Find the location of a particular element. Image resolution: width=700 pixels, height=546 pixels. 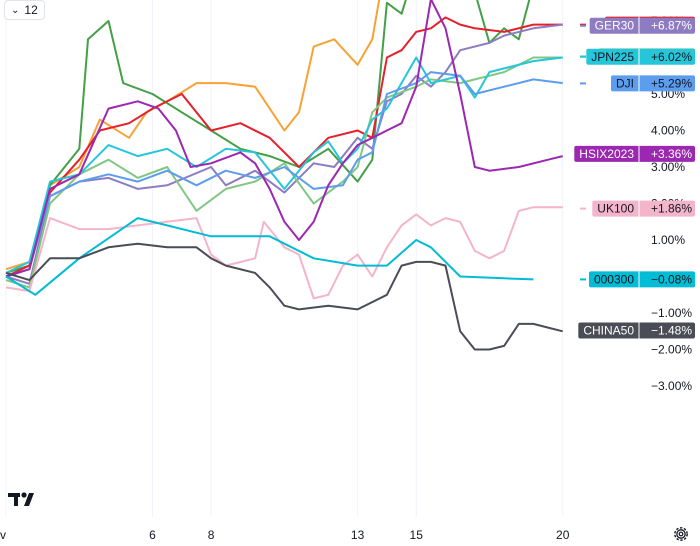

time-scale: Nov 6 8 13 15 20 is located at coordinates (285, 535).